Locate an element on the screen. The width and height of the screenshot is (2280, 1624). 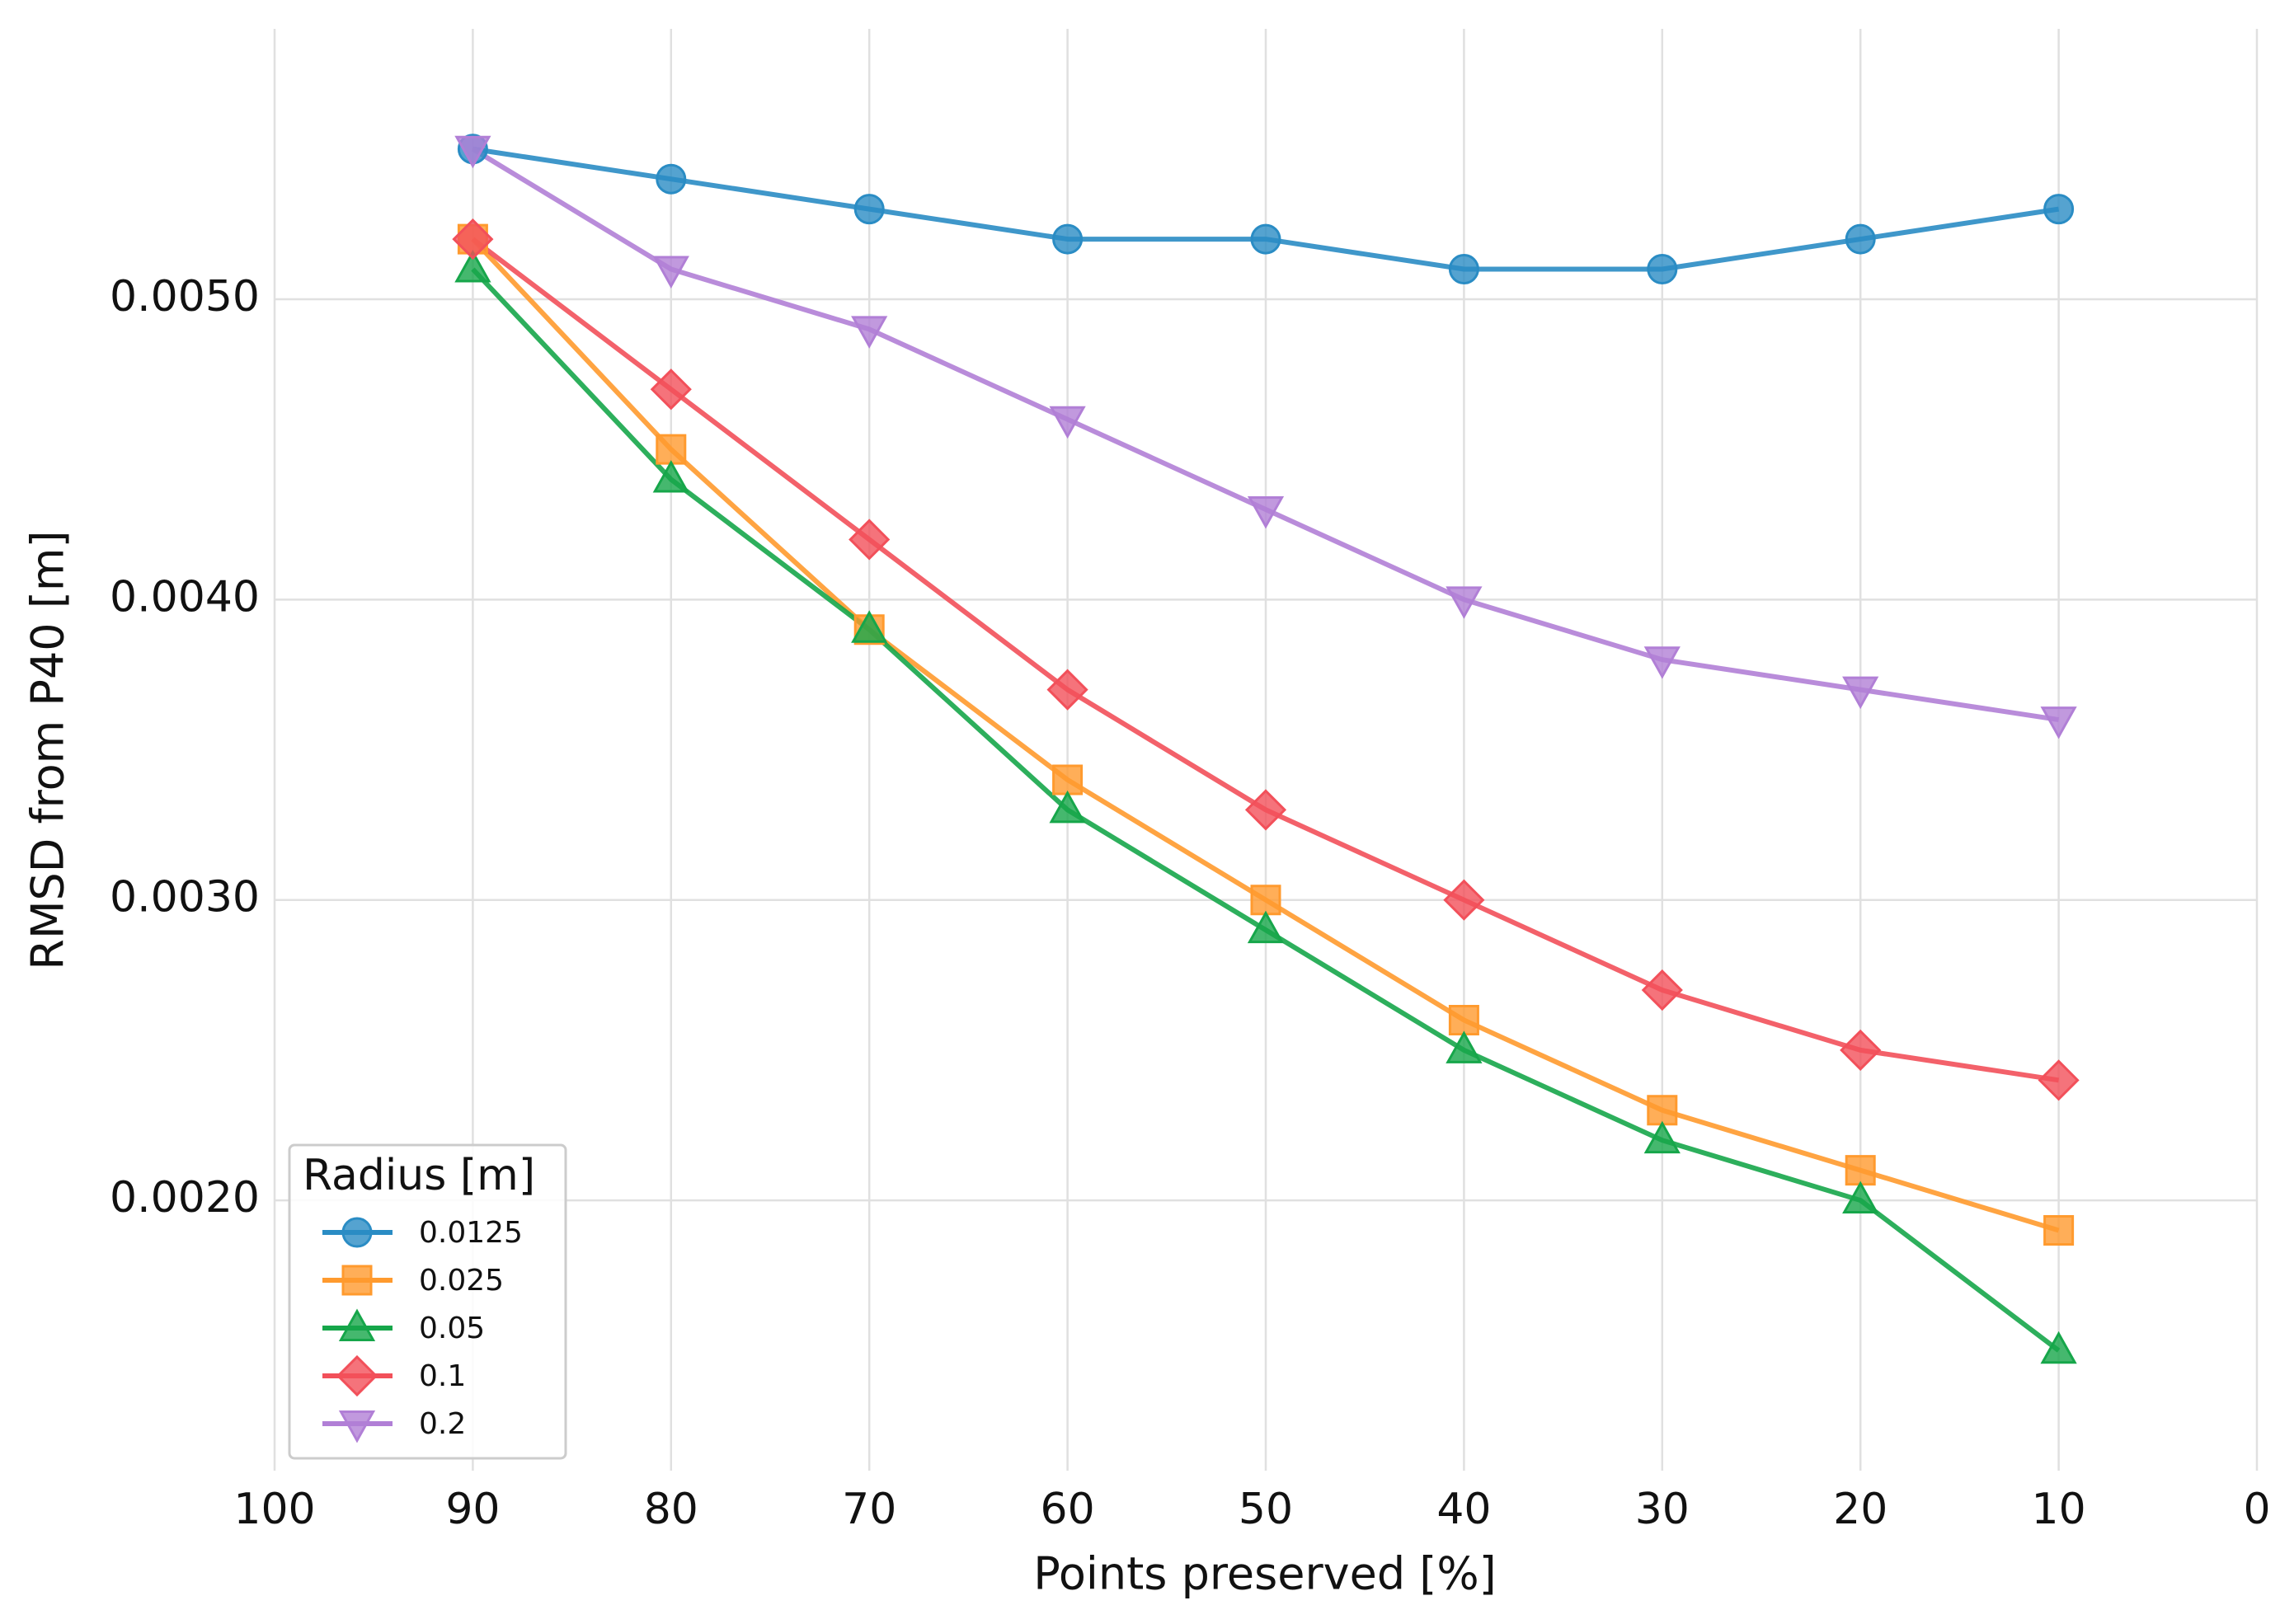
x-tick-label: 40 is located at coordinates (1463, 1510).